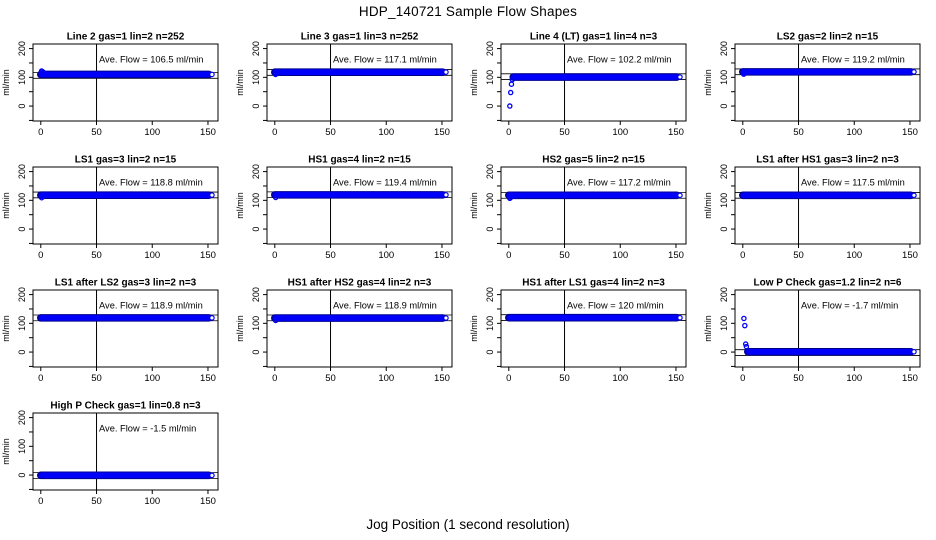 Image resolution: width=936 pixels, height=540 pixels. What do you see at coordinates (828, 283) in the screenshot?
I see `panel-title: Low P Check gas=1.2 lin=2 n=6` at bounding box center [828, 283].